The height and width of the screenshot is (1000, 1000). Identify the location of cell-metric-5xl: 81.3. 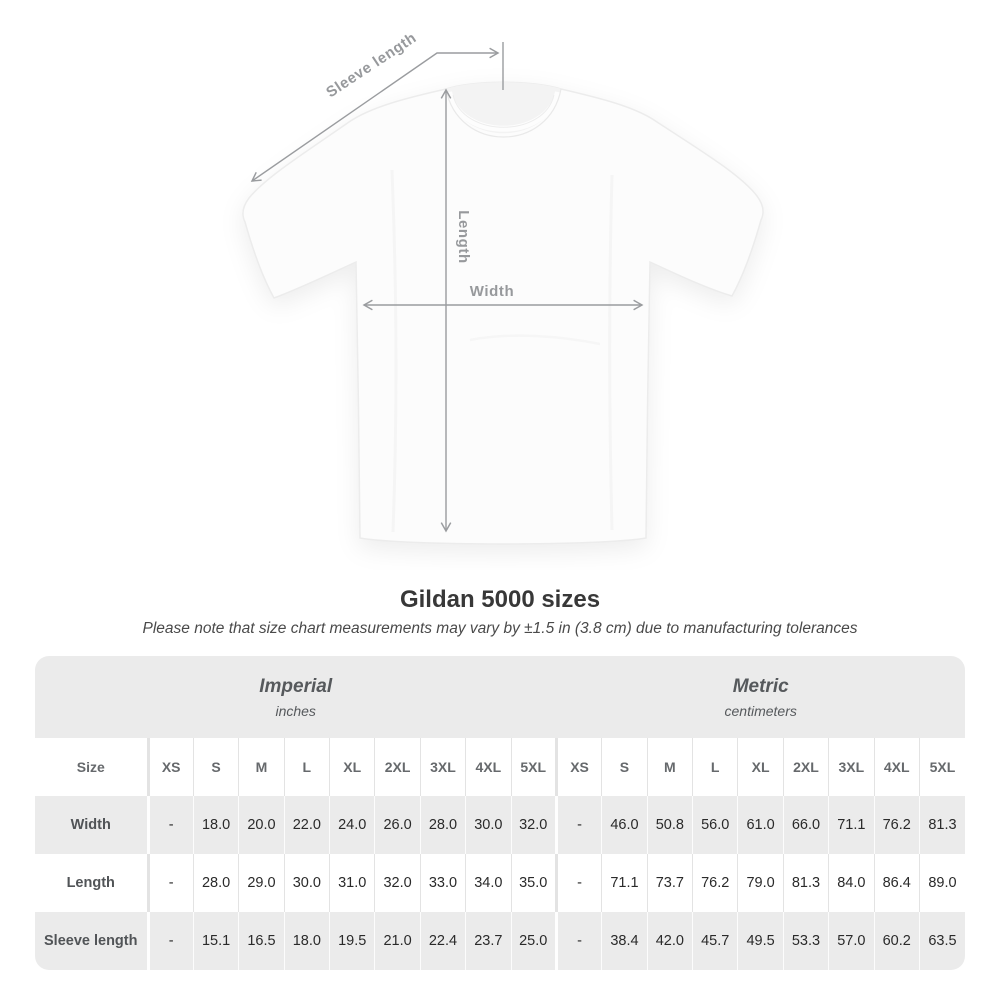
(941, 825).